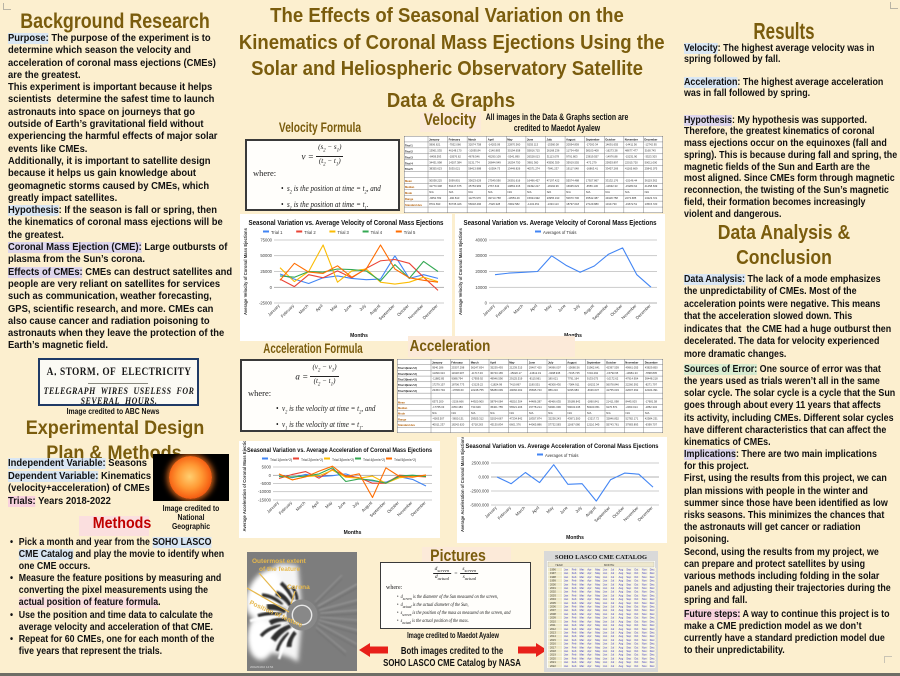 This screenshot has width=900, height=676. Describe the element at coordinates (553, 573) in the screenshot. I see `svg-text: 1997` at that location.